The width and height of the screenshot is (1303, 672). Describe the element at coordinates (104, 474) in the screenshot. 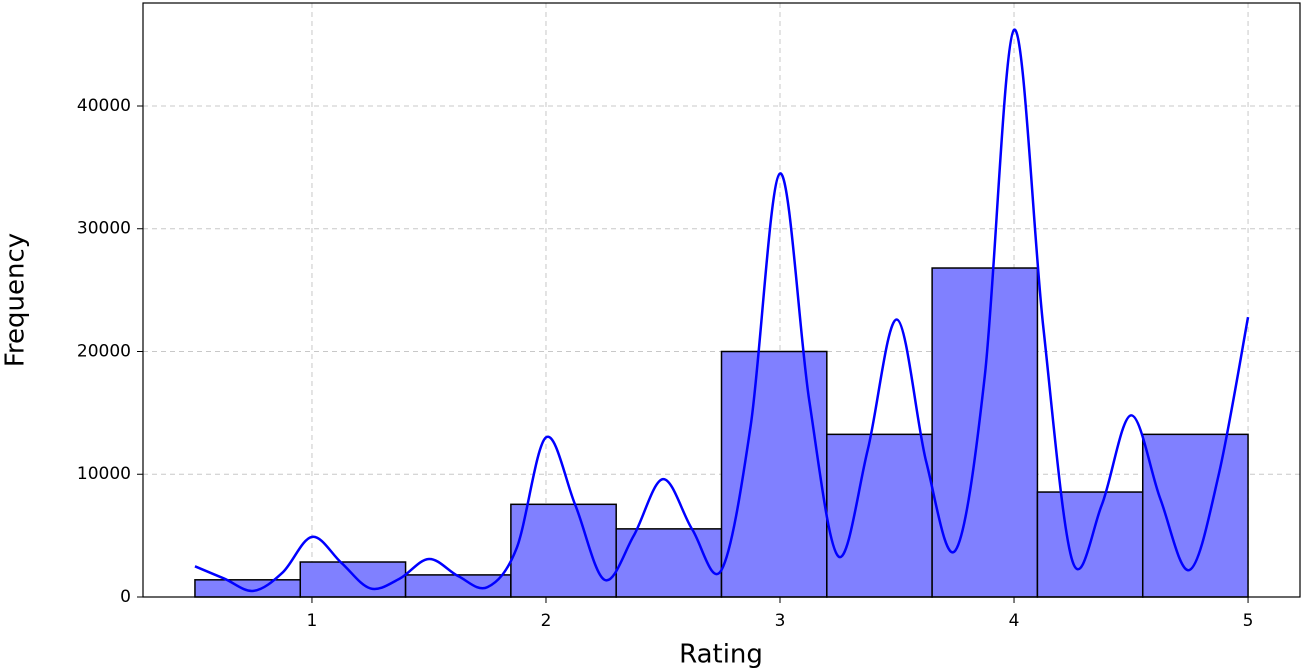

I see `y-tick-label: 10000` at that location.